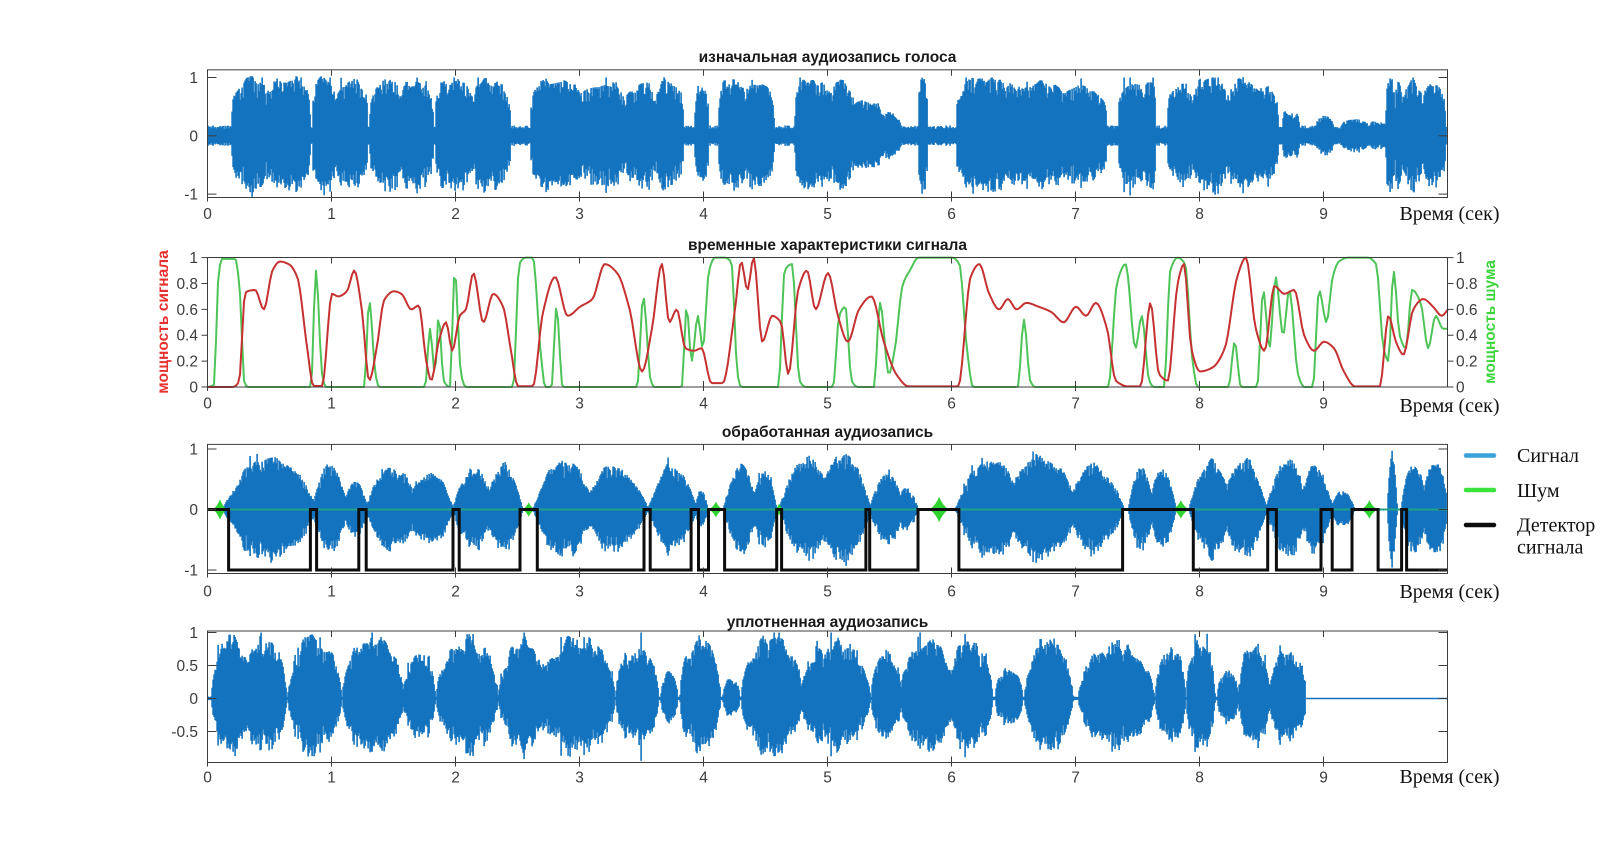 The height and width of the screenshot is (856, 1600). I want to click on svg-text: -0.5, so click(184, 732).